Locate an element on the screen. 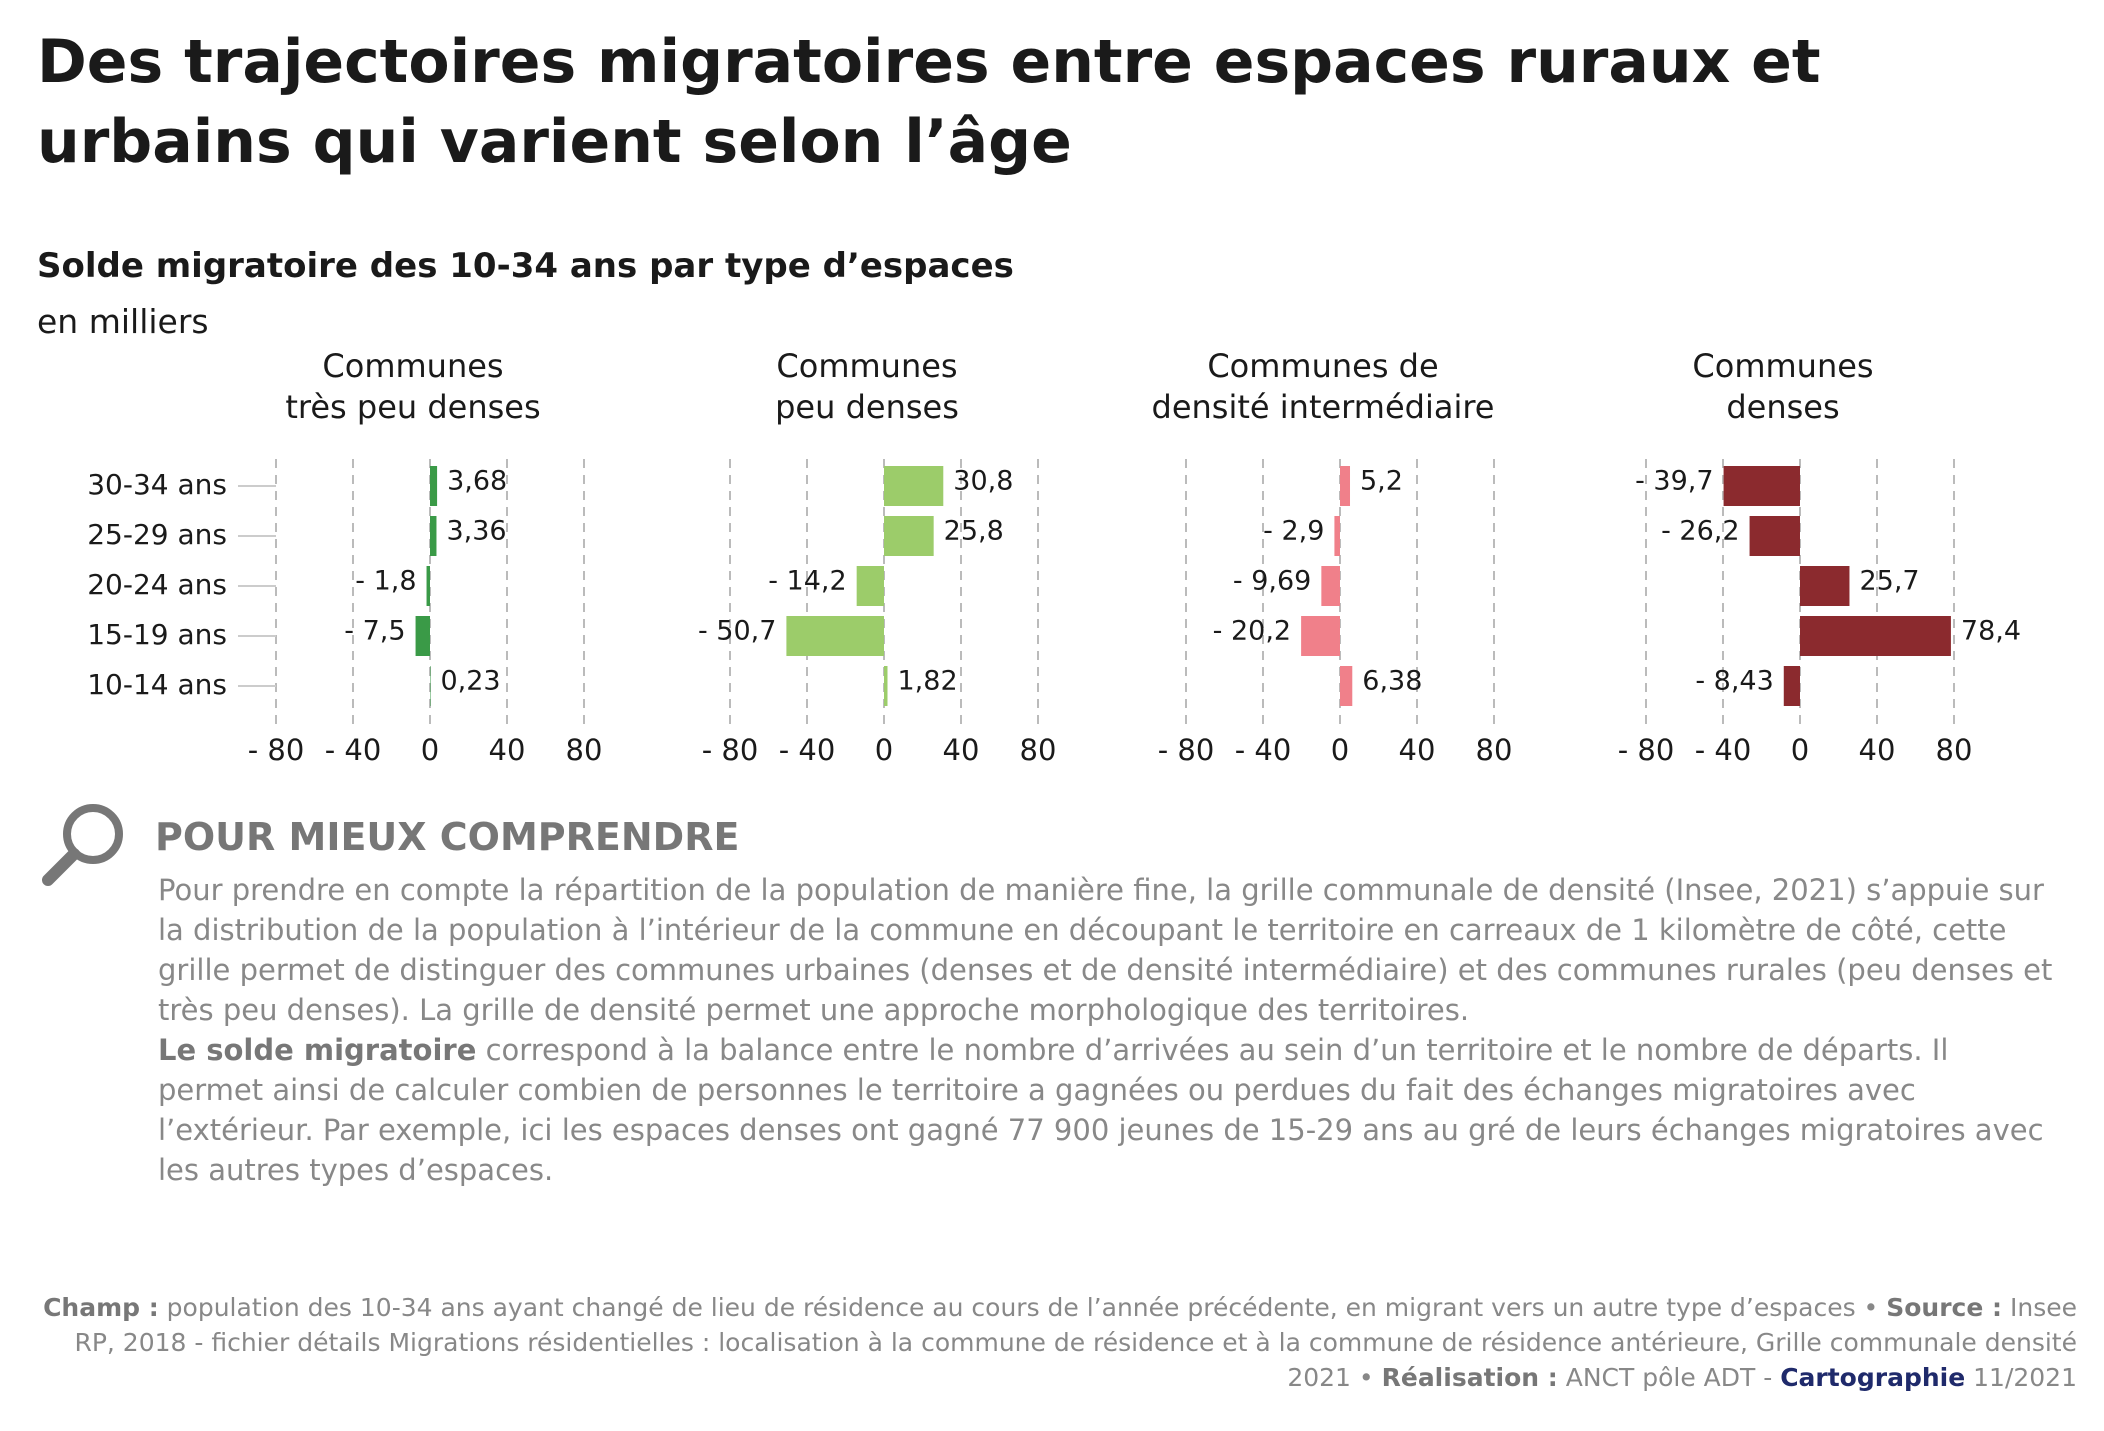 The height and width of the screenshot is (1431, 2104). panel-title: très peu denses is located at coordinates (412, 407).